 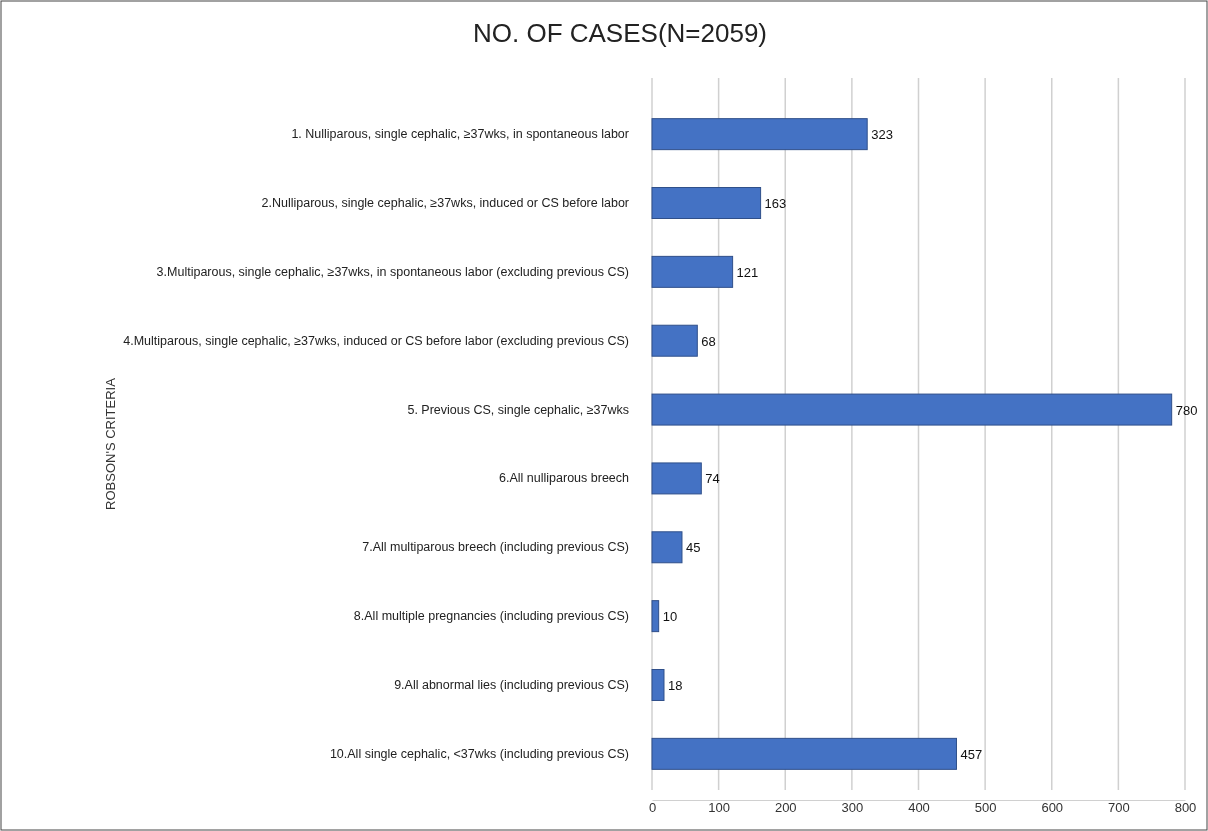 What do you see at coordinates (460, 134) in the screenshot?
I see `y-tick-label: 1. Nulliparous, single cephalic, ≥37wks, in spontaneous labor` at bounding box center [460, 134].